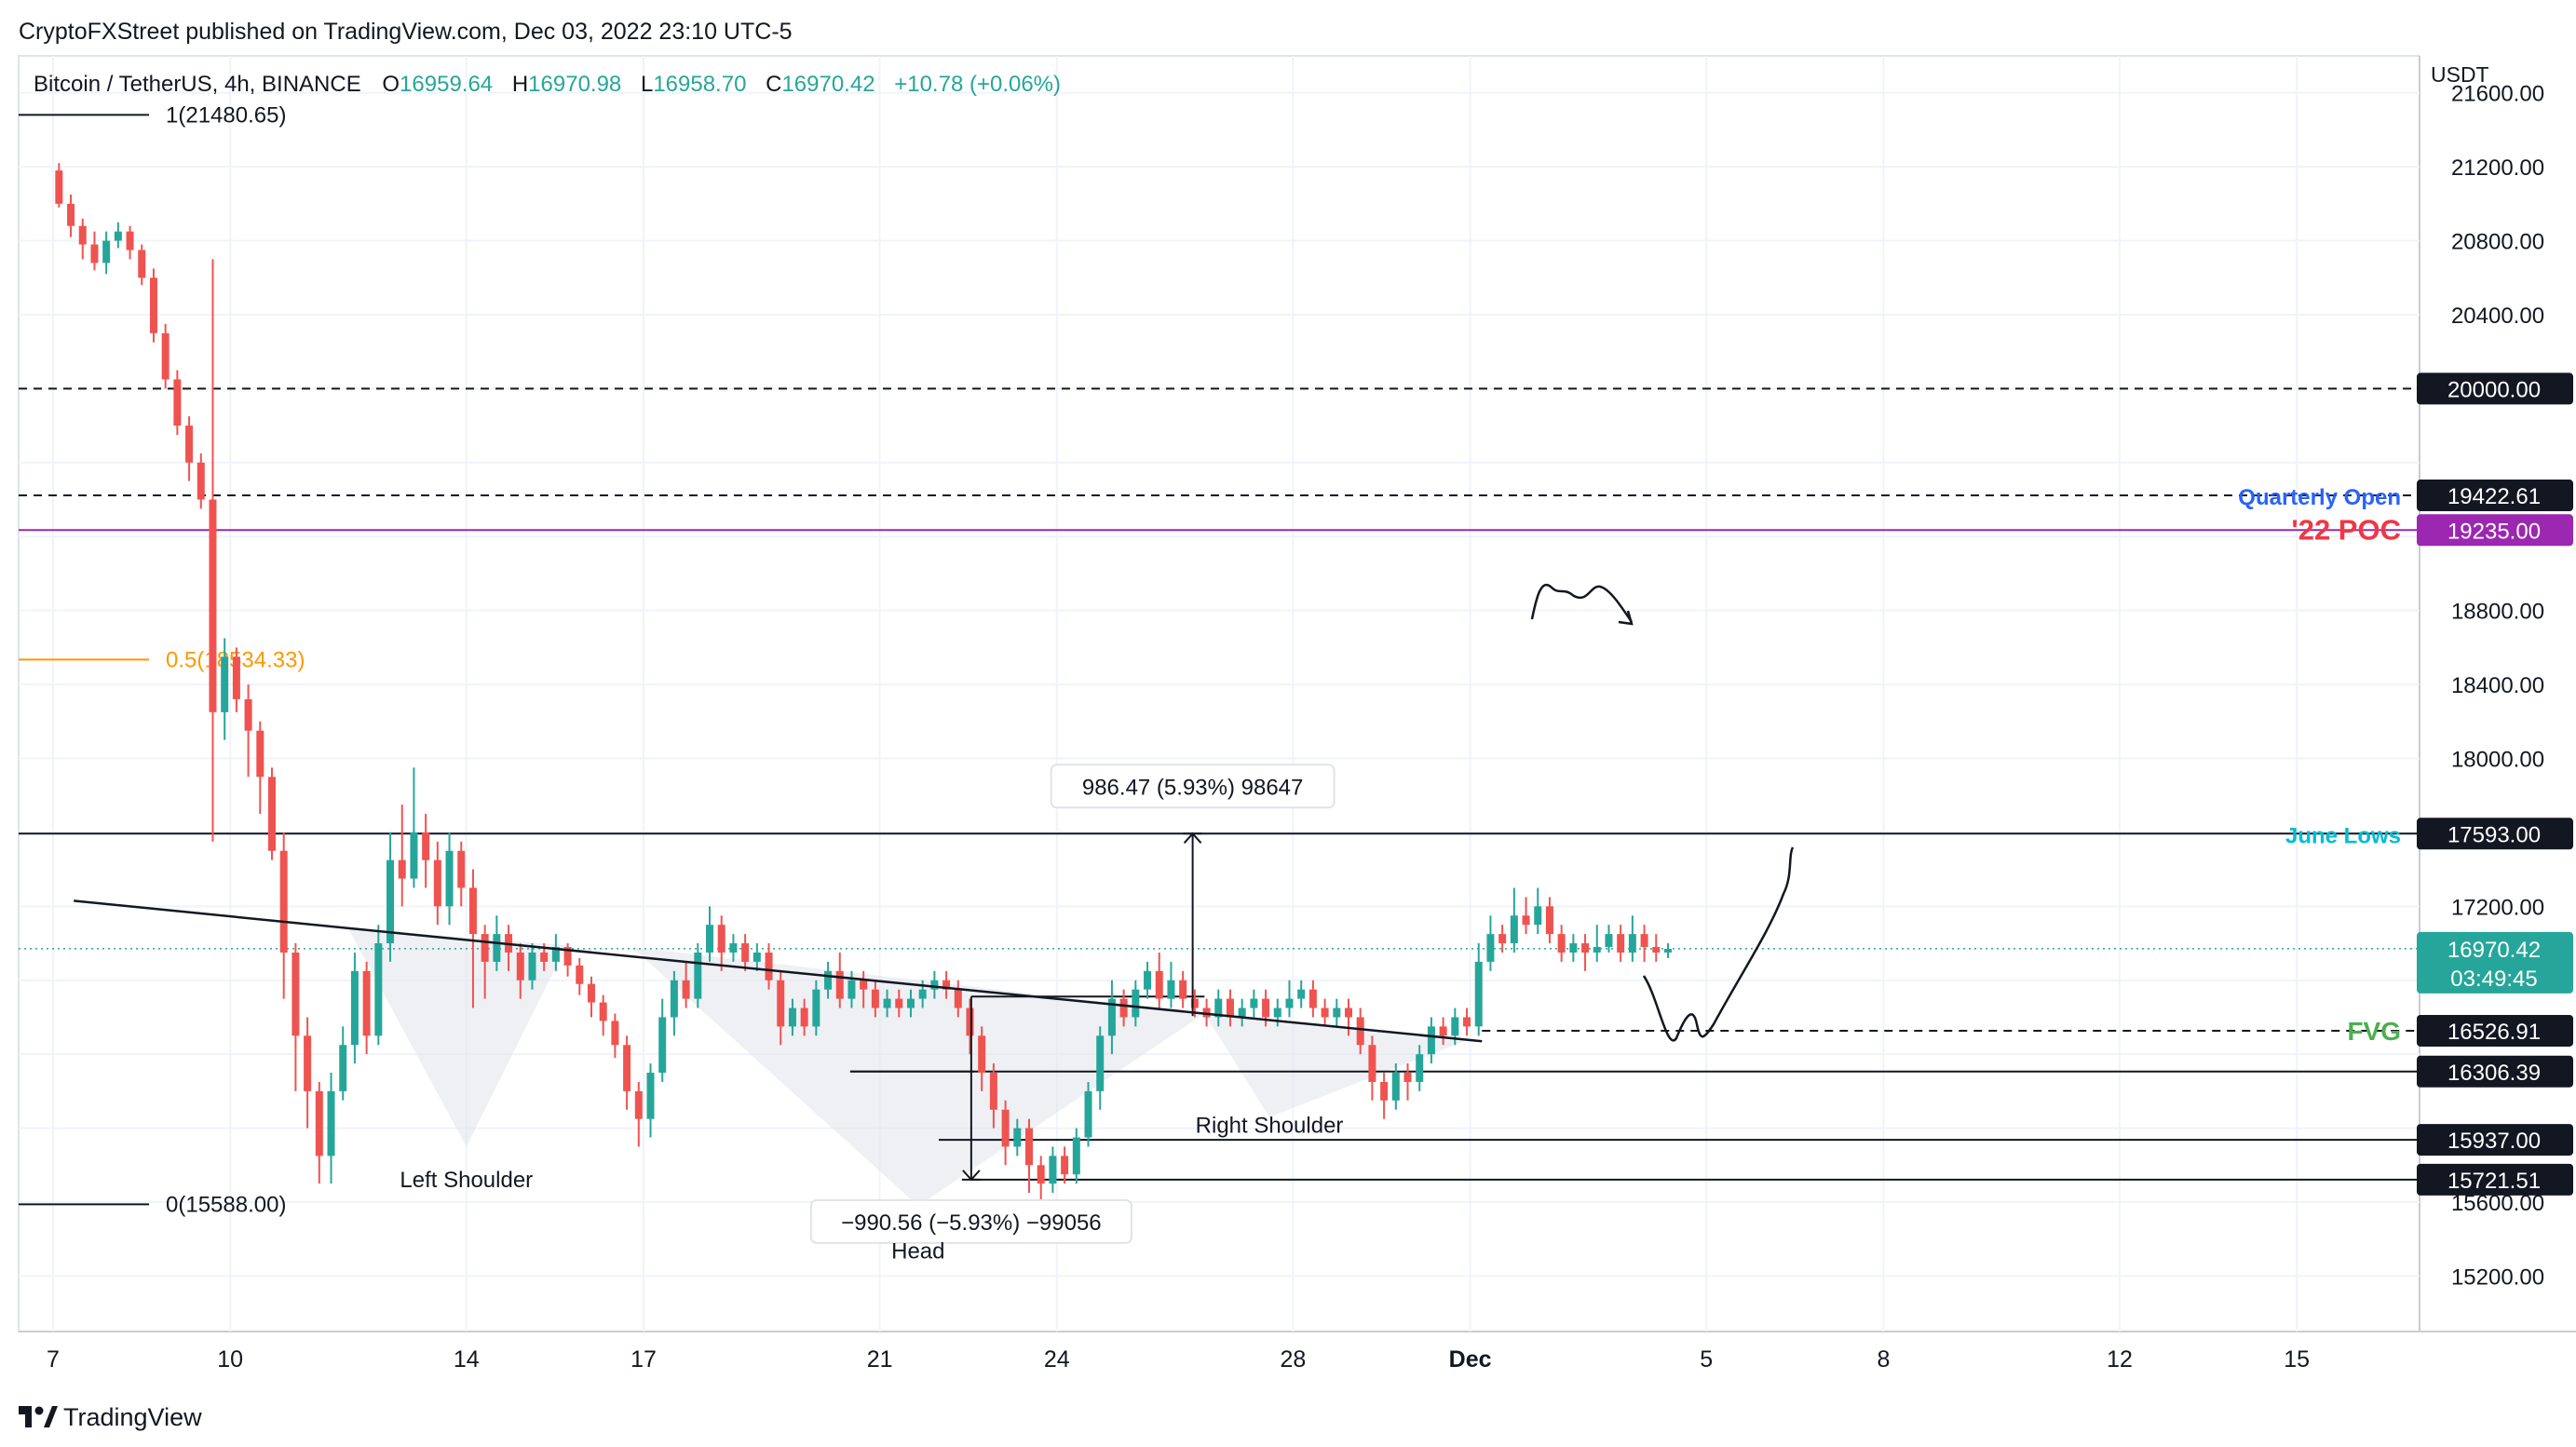  I want to click on neckline, so click(778, 971).